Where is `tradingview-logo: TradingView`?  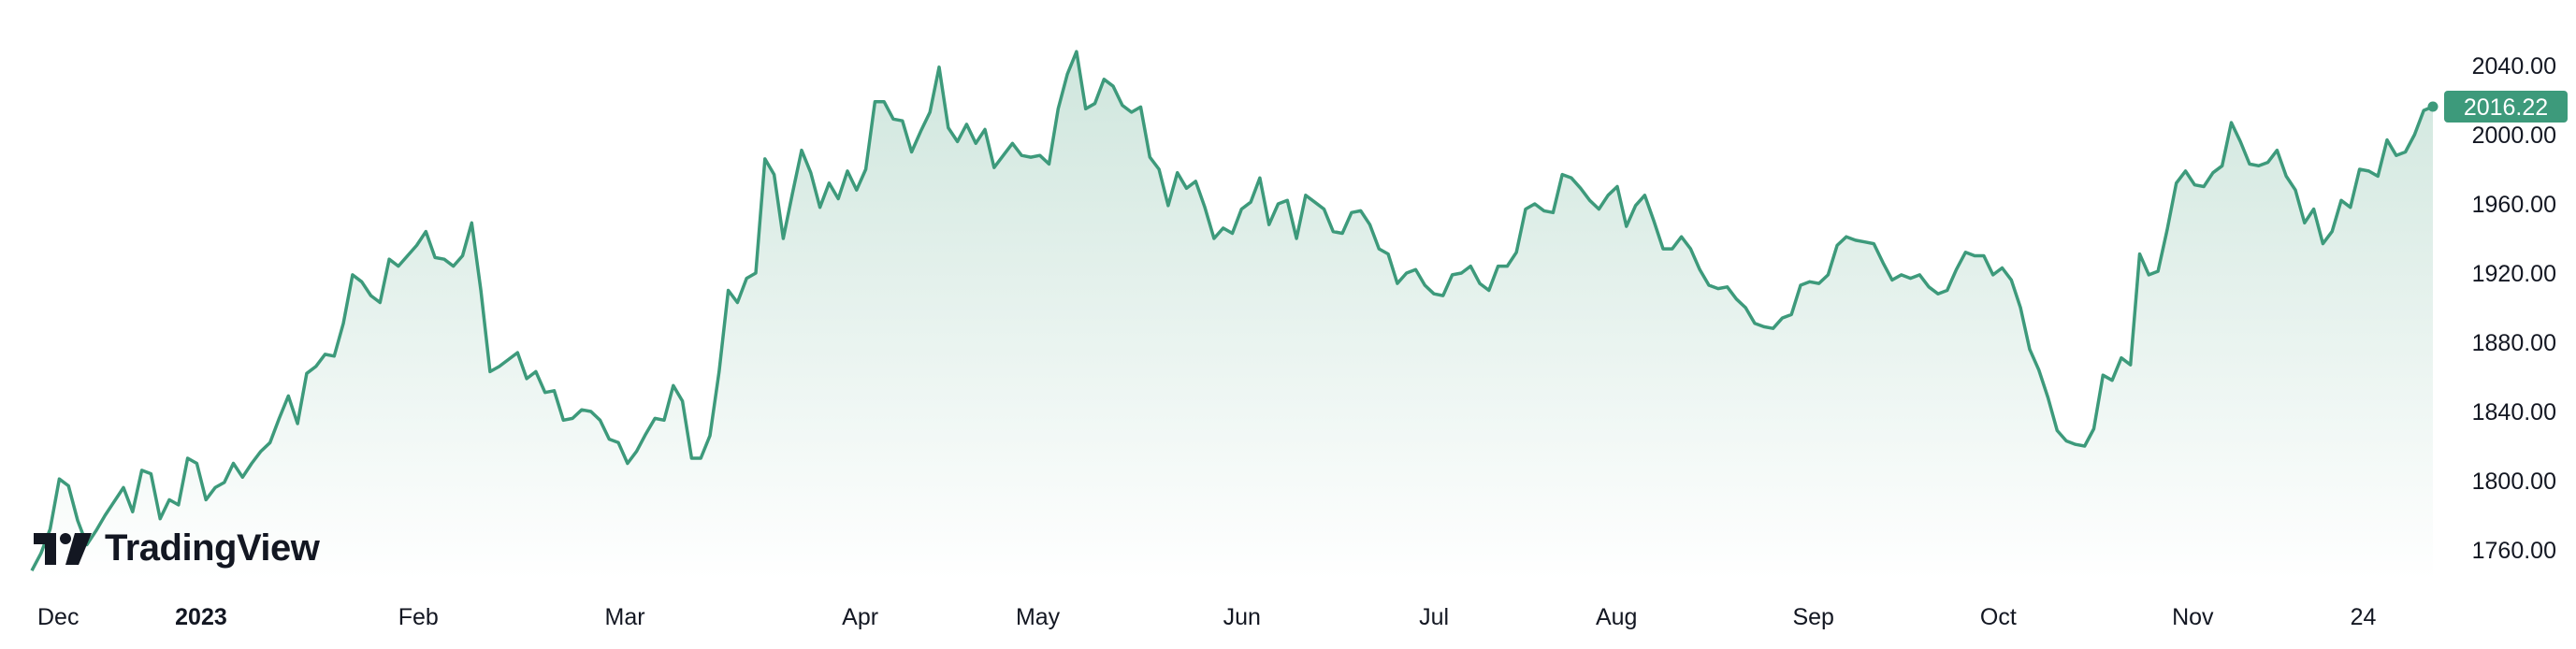
tradingview-logo: TradingView is located at coordinates (177, 548).